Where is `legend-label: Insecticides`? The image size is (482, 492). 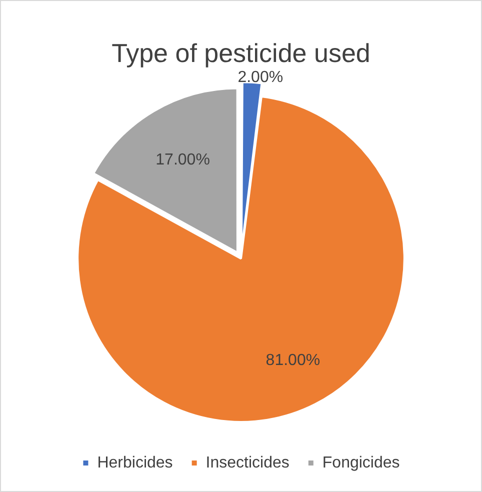
legend-label: Insecticides is located at coordinates (248, 463).